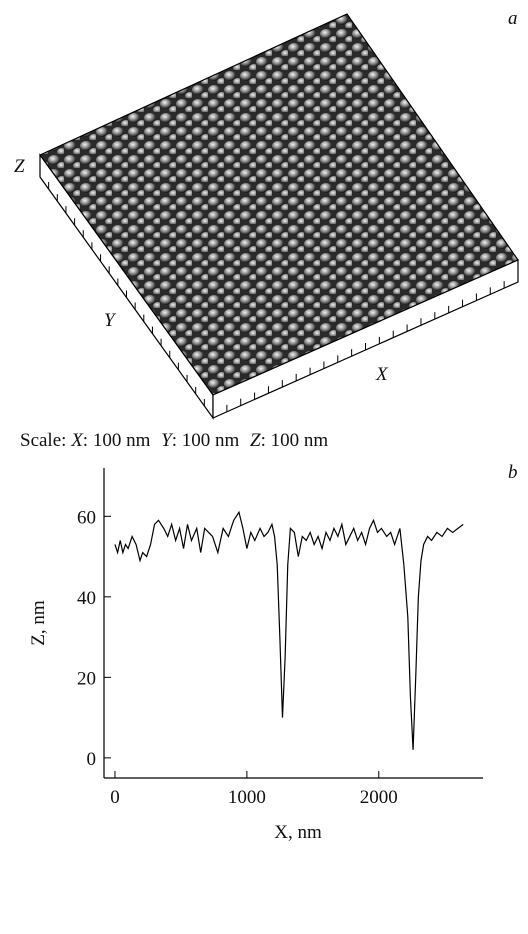 The height and width of the screenshot is (934, 528). Describe the element at coordinates (110, 320) in the screenshot. I see `axis-label: Y` at that location.